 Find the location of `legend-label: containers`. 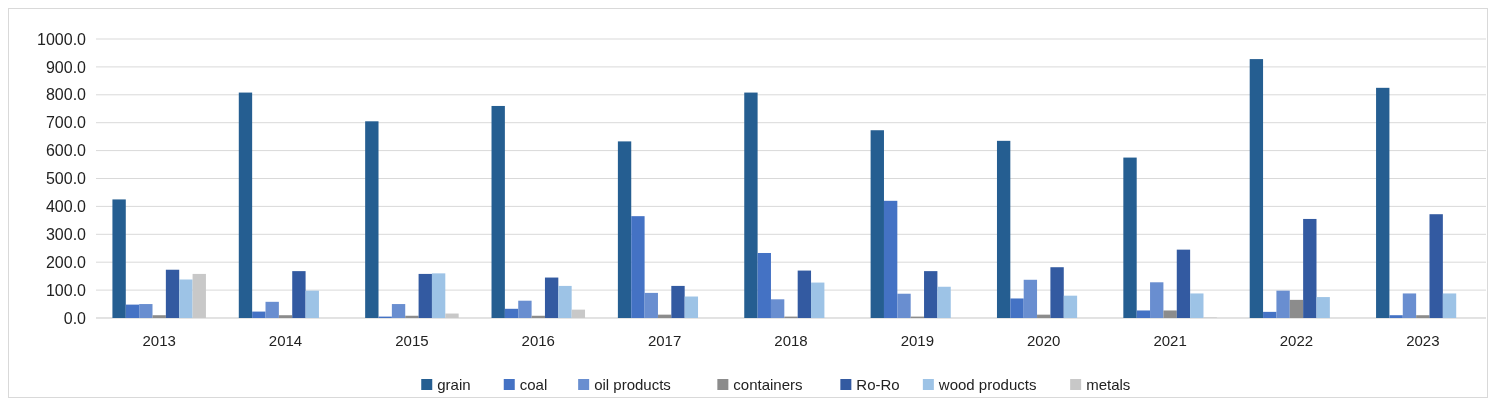

legend-label: containers is located at coordinates (768, 385).